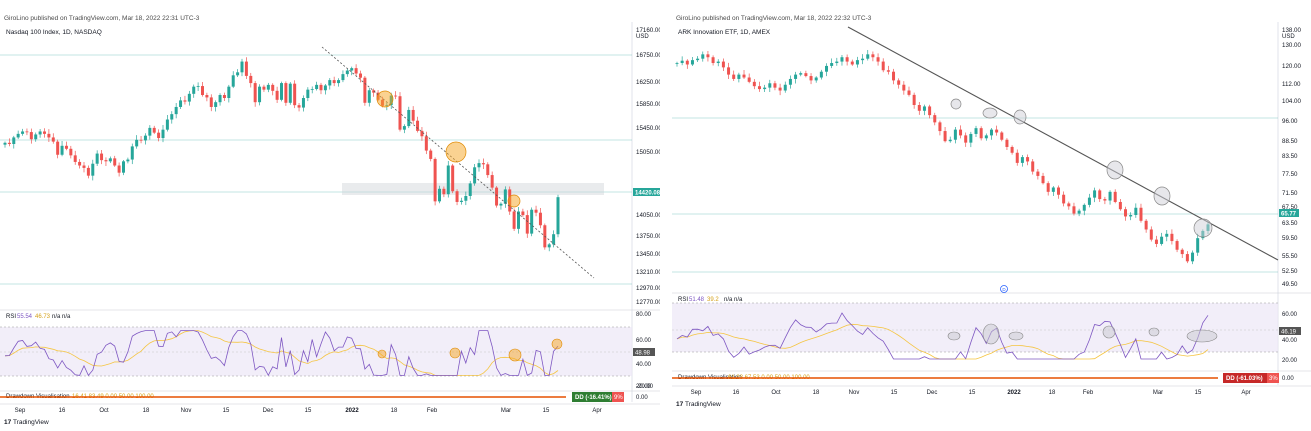  I want to click on rsi-ma-line, so click(281, 353).